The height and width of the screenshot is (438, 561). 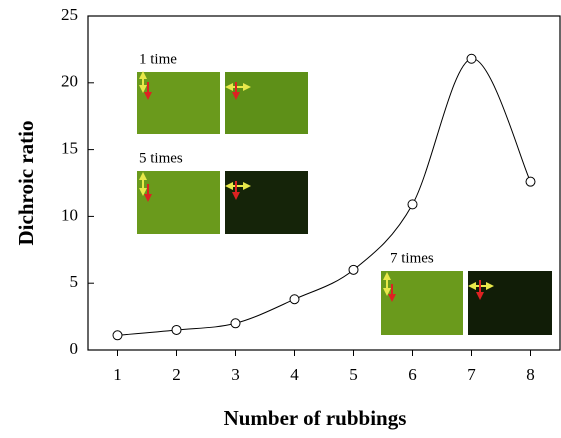 I want to click on x-tick-label: 5, so click(x=353, y=374).